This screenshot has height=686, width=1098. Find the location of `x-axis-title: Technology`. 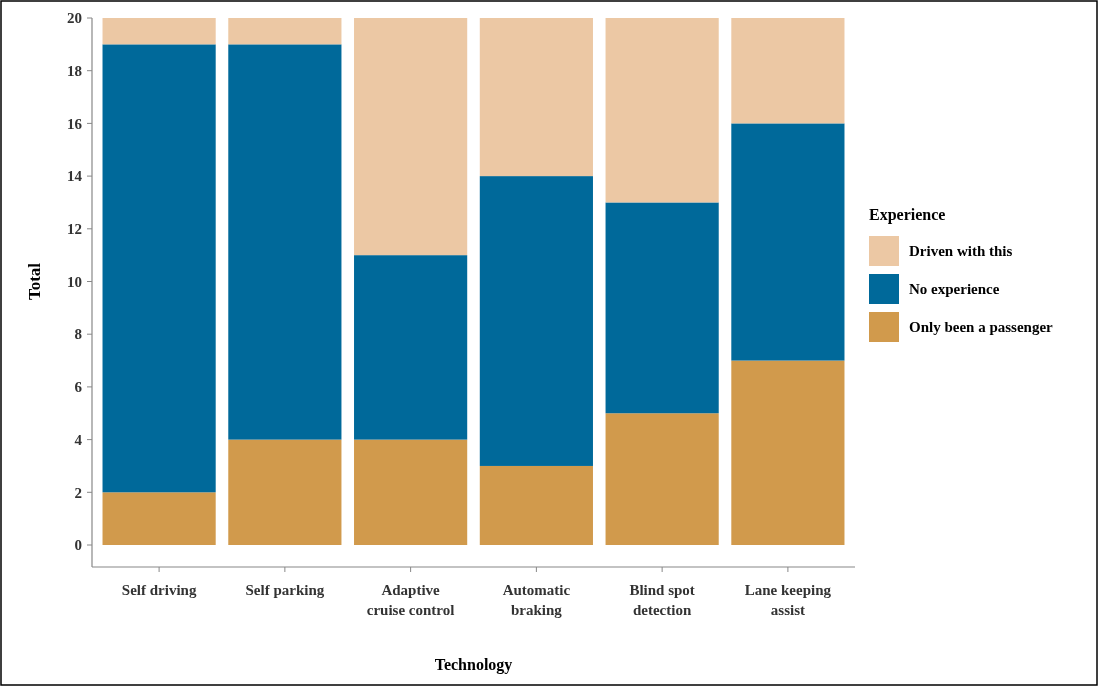

x-axis-title: Technology is located at coordinates (473, 665).